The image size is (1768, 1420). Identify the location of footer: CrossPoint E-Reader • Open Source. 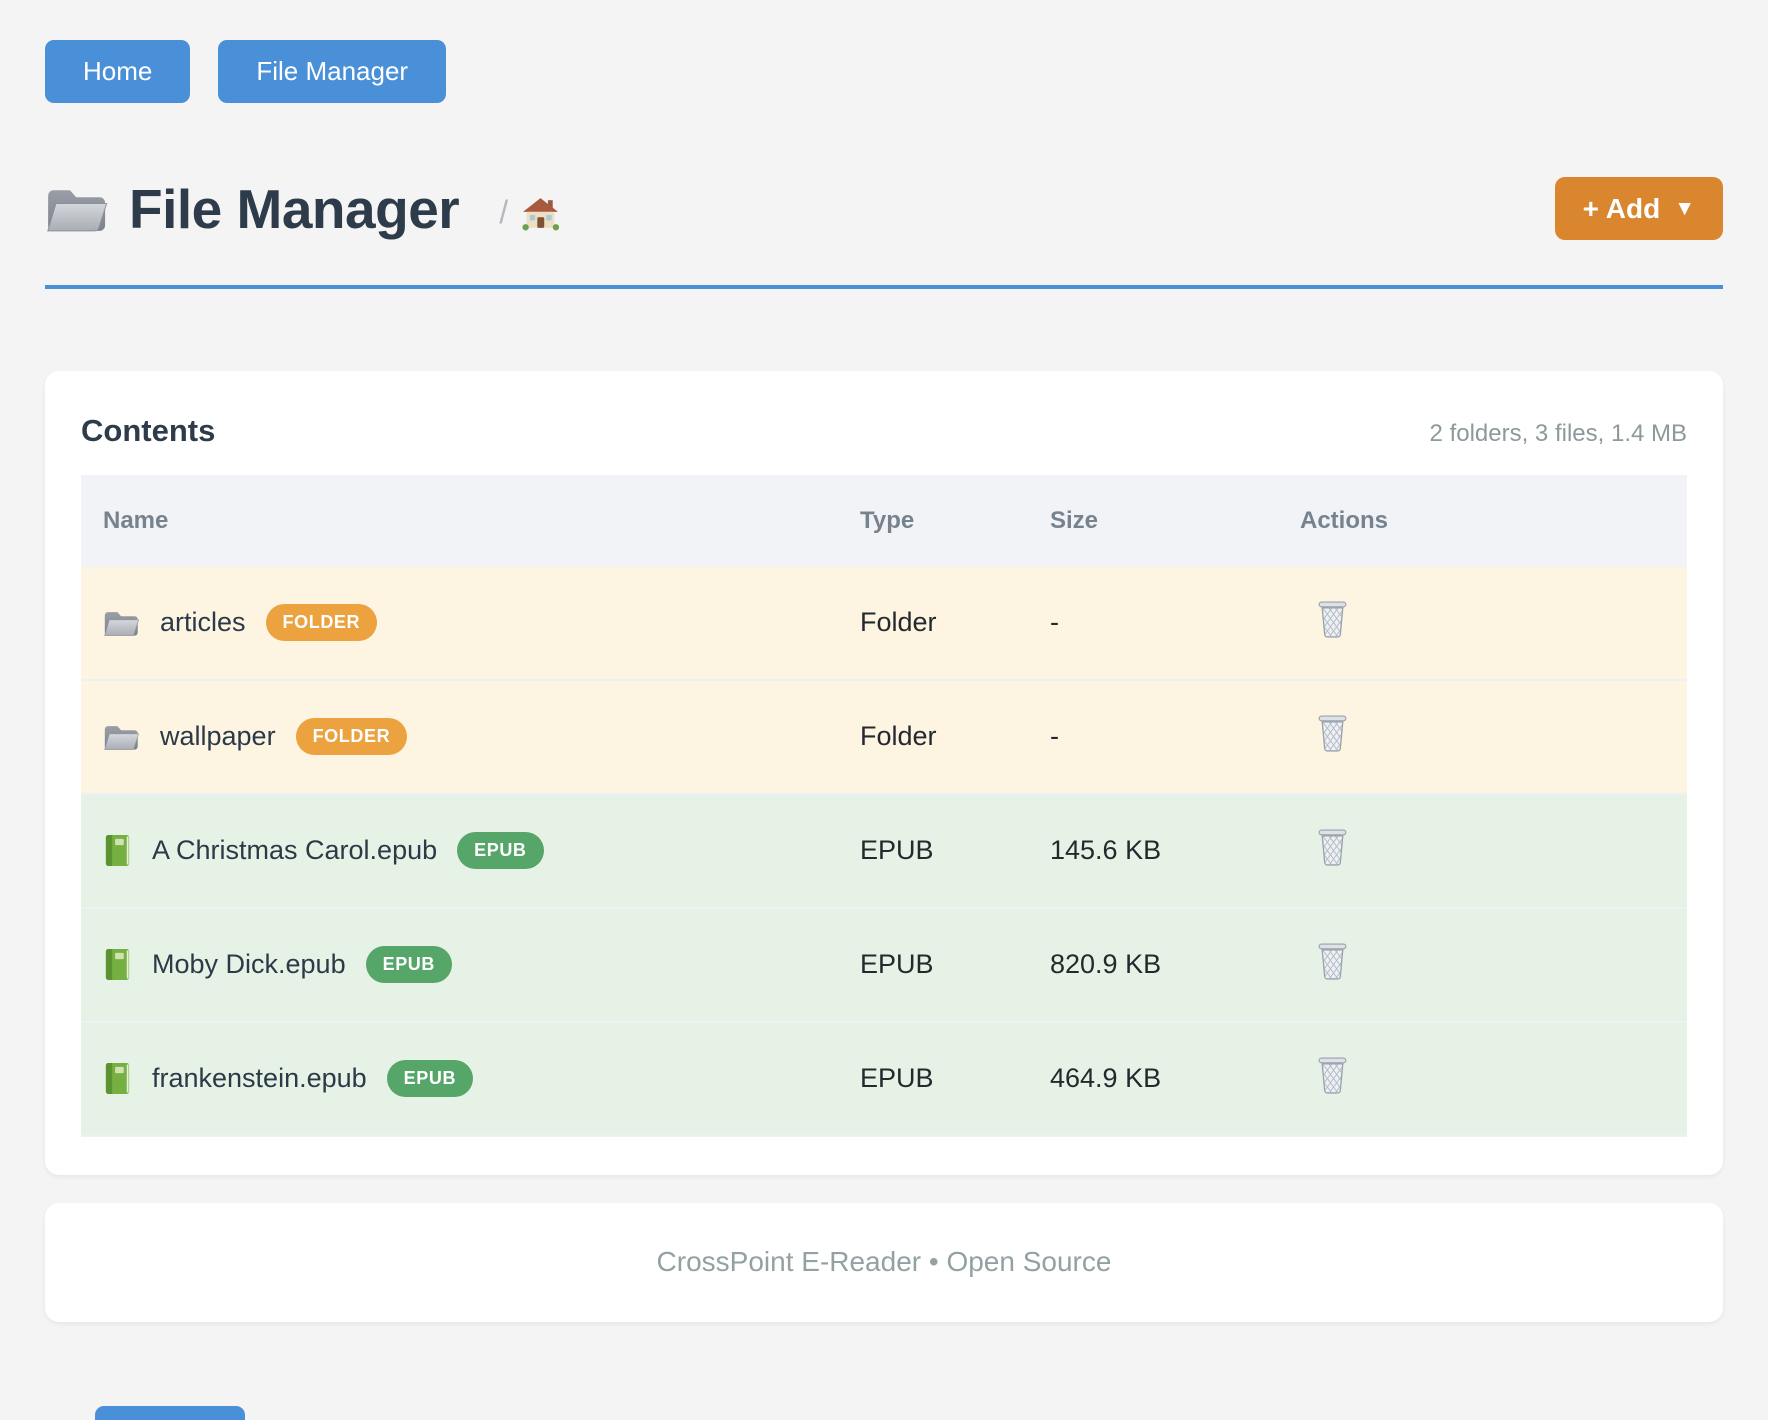
(884, 1262).